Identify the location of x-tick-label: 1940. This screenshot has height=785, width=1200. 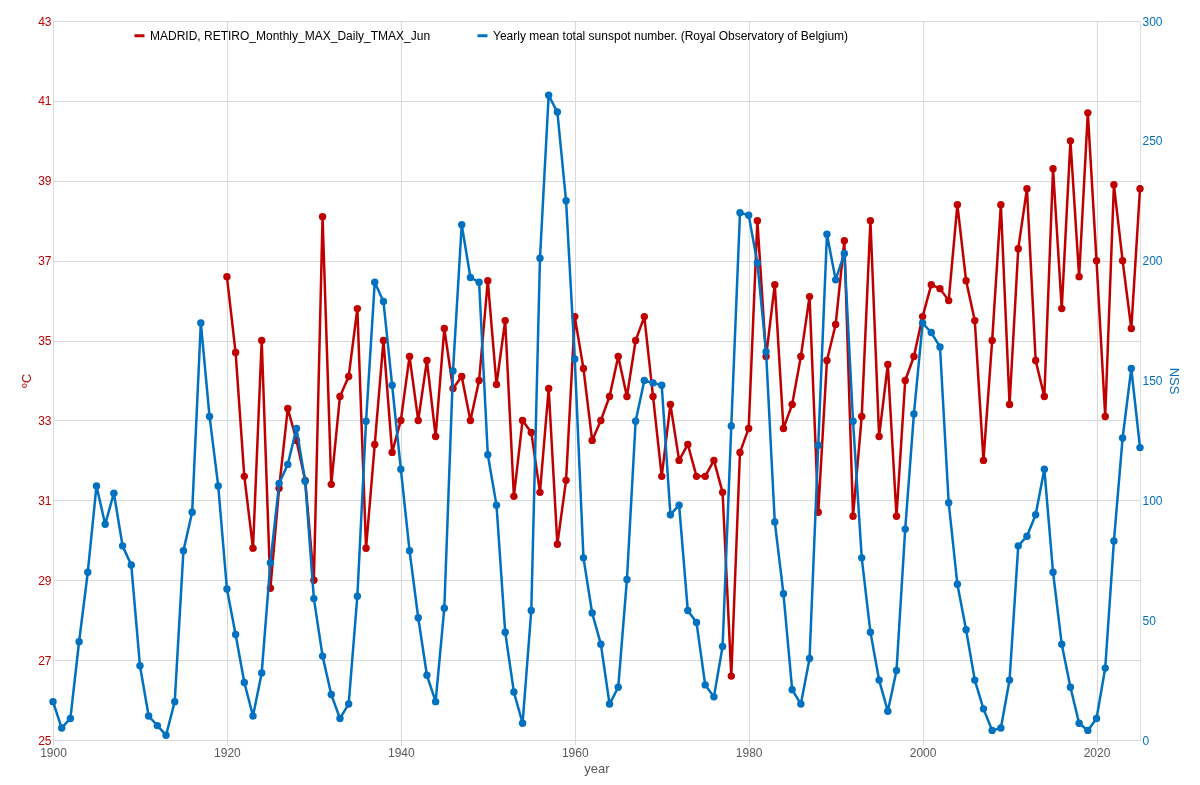
(401, 752).